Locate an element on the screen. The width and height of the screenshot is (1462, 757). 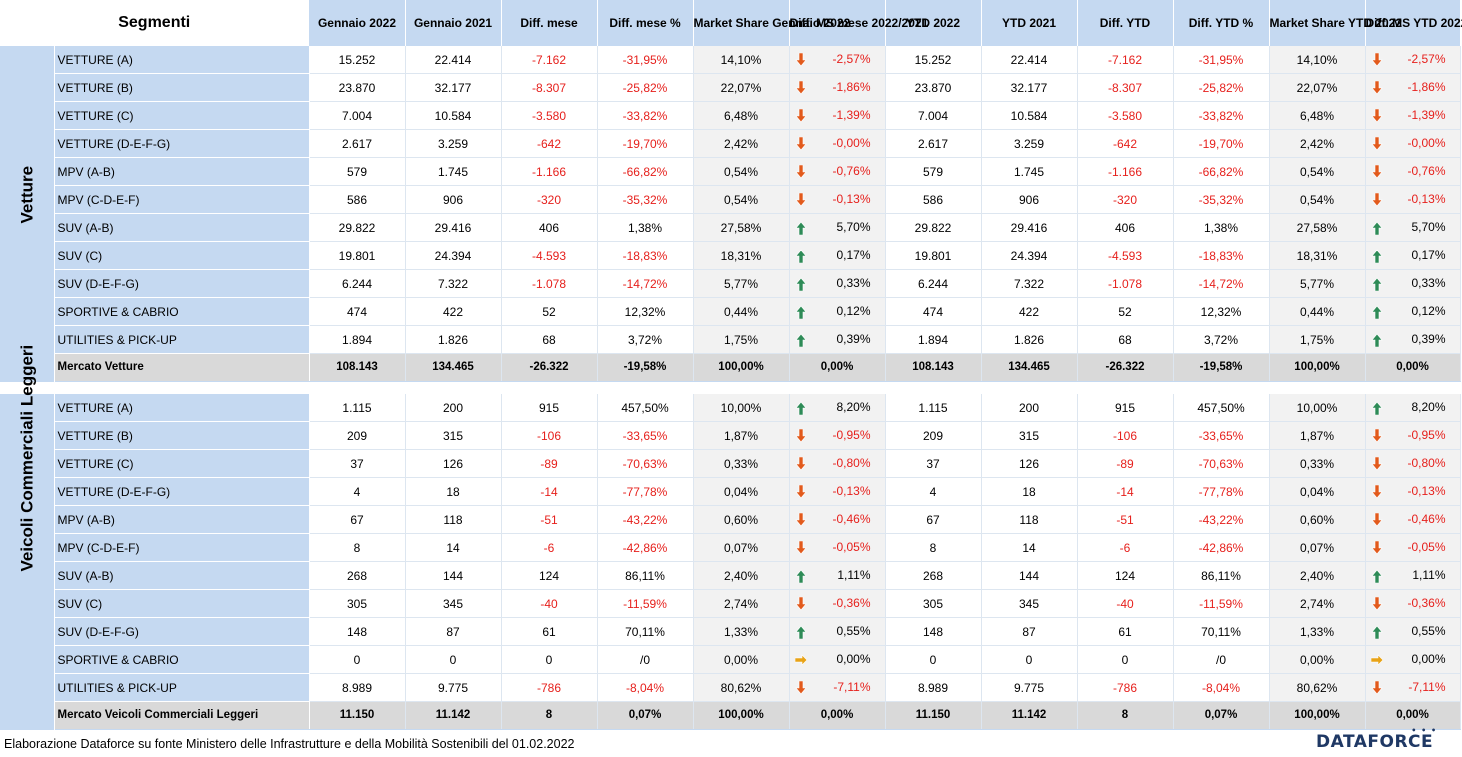
table-cell: 457,50% is located at coordinates (645, 408).